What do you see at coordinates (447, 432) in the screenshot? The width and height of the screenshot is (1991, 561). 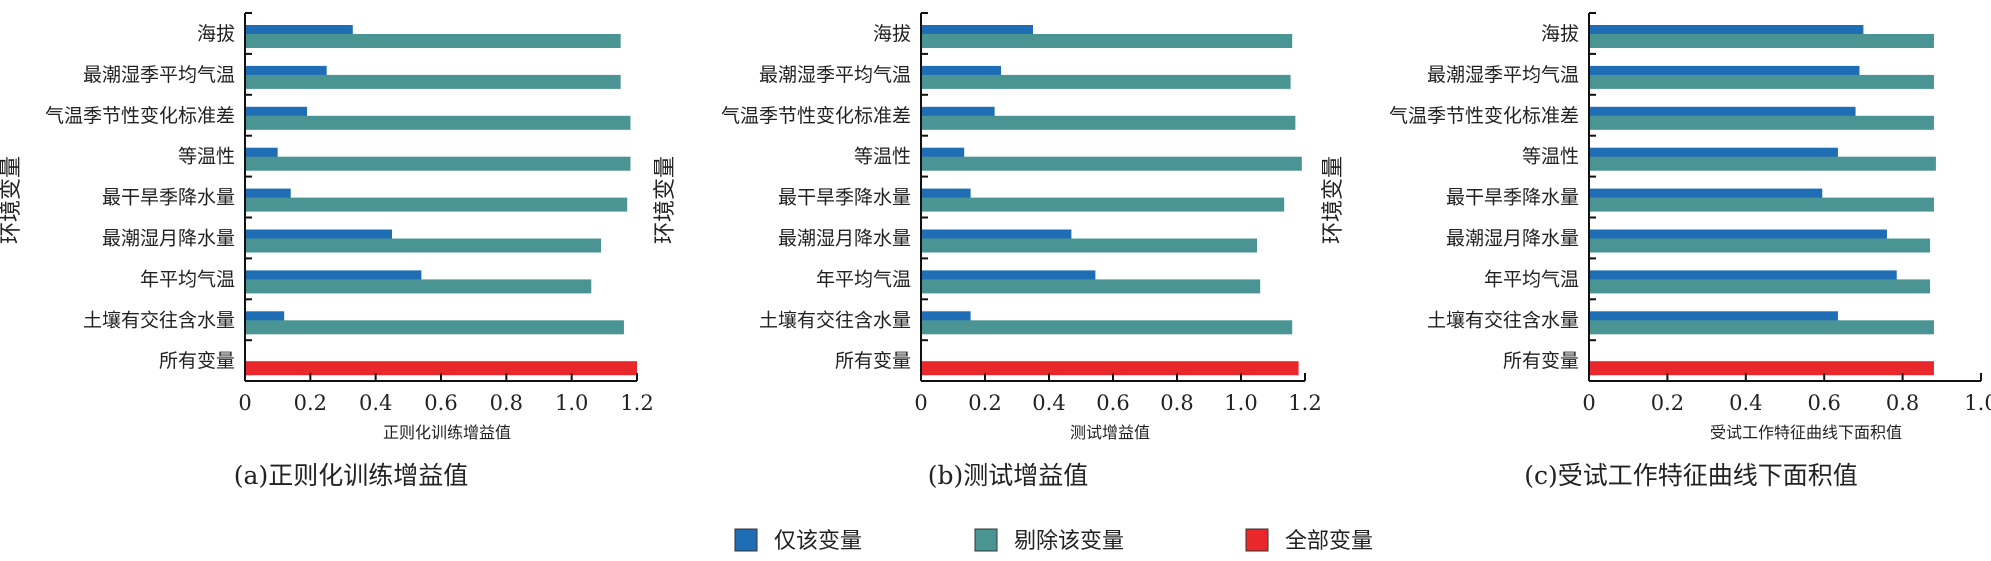 I see `x-axis-title: 正则化训练增益值` at bounding box center [447, 432].